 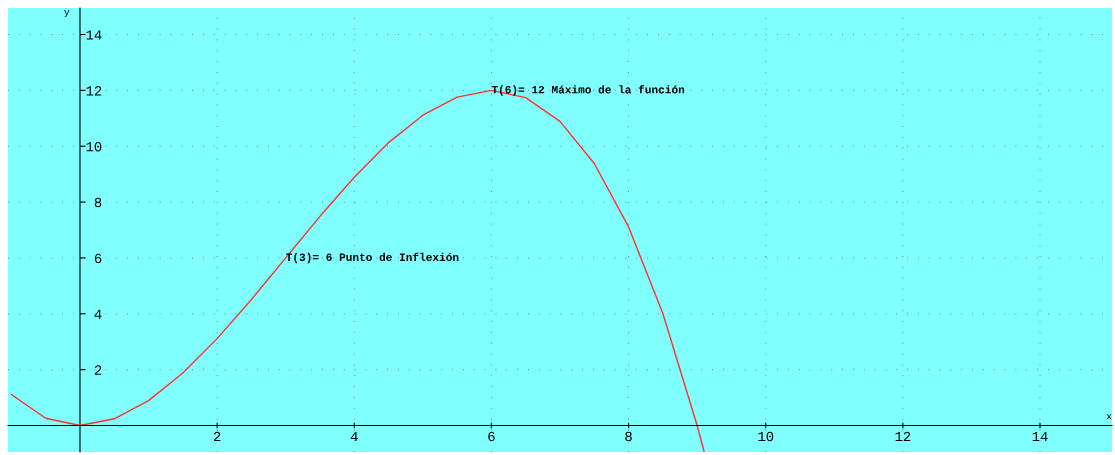 I want to click on y-tick-label: 12, so click(x=94, y=91).